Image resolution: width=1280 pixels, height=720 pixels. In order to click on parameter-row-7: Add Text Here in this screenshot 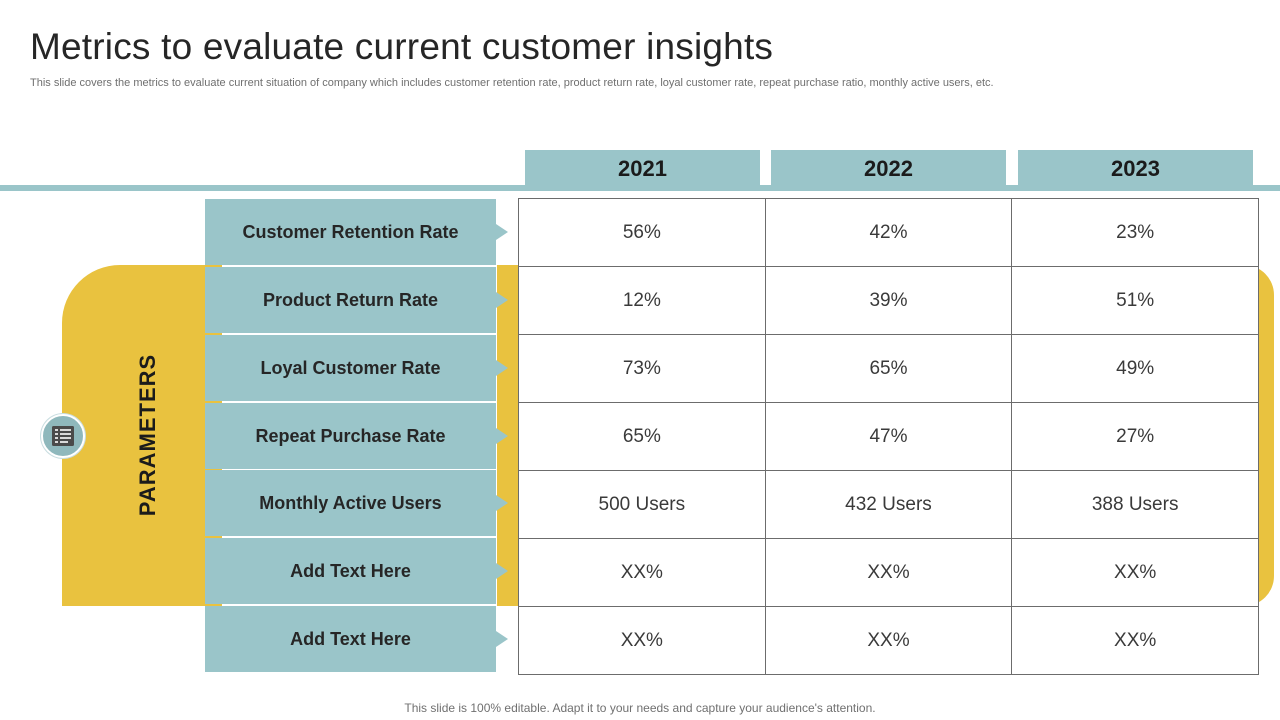, I will do `click(356, 639)`.